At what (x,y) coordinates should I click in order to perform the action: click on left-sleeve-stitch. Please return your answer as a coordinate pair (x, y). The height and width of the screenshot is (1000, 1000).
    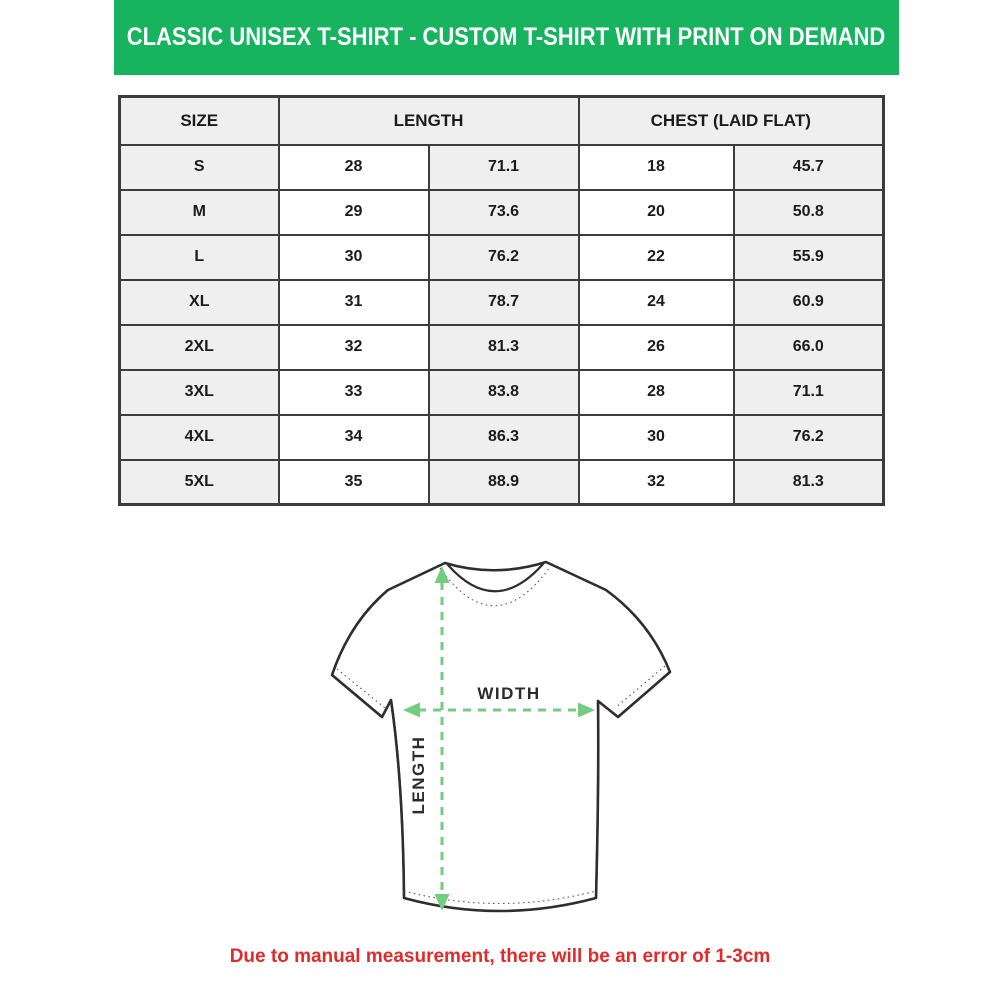
    Looking at the image, I should click on (361, 688).